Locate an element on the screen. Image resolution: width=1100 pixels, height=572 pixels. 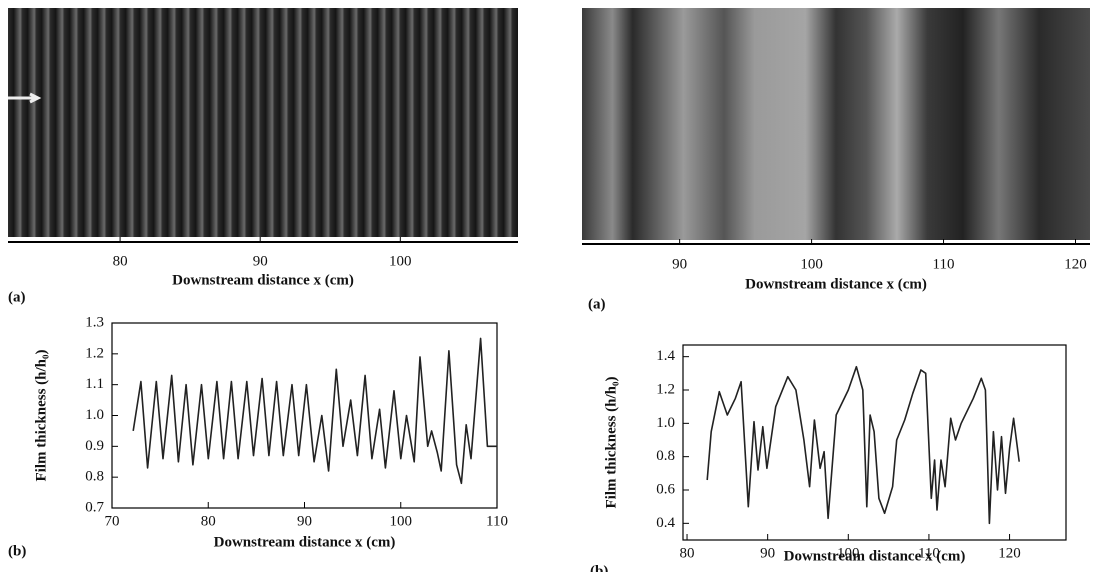
y-tick-label: 1.3 is located at coordinates (94, 322).